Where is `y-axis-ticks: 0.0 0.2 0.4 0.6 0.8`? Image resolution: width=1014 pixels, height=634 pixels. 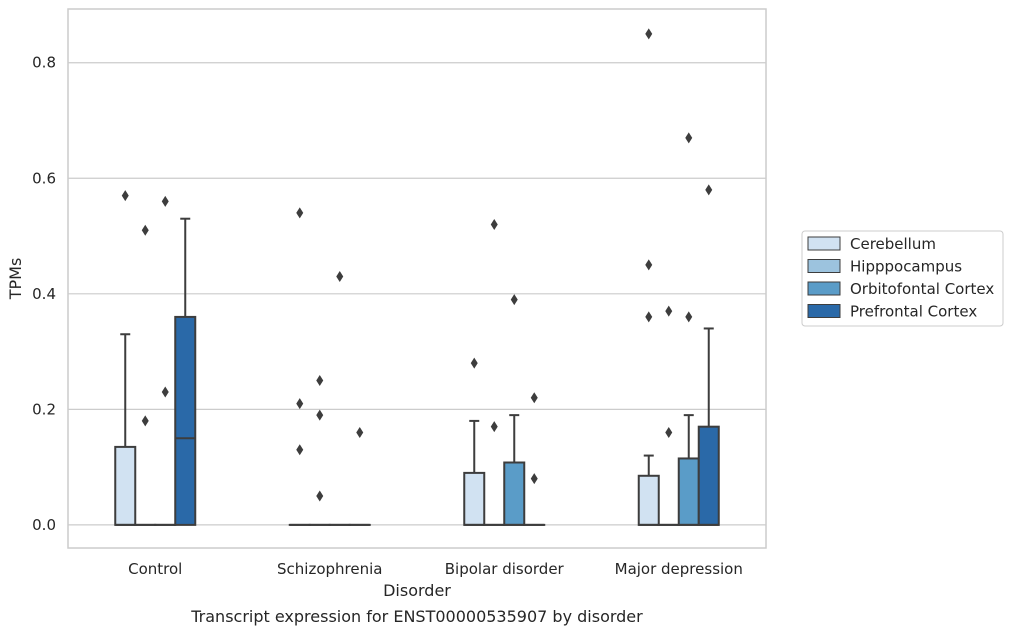
y-axis-ticks: 0.0 0.2 0.4 0.6 0.8 is located at coordinates (44, 294).